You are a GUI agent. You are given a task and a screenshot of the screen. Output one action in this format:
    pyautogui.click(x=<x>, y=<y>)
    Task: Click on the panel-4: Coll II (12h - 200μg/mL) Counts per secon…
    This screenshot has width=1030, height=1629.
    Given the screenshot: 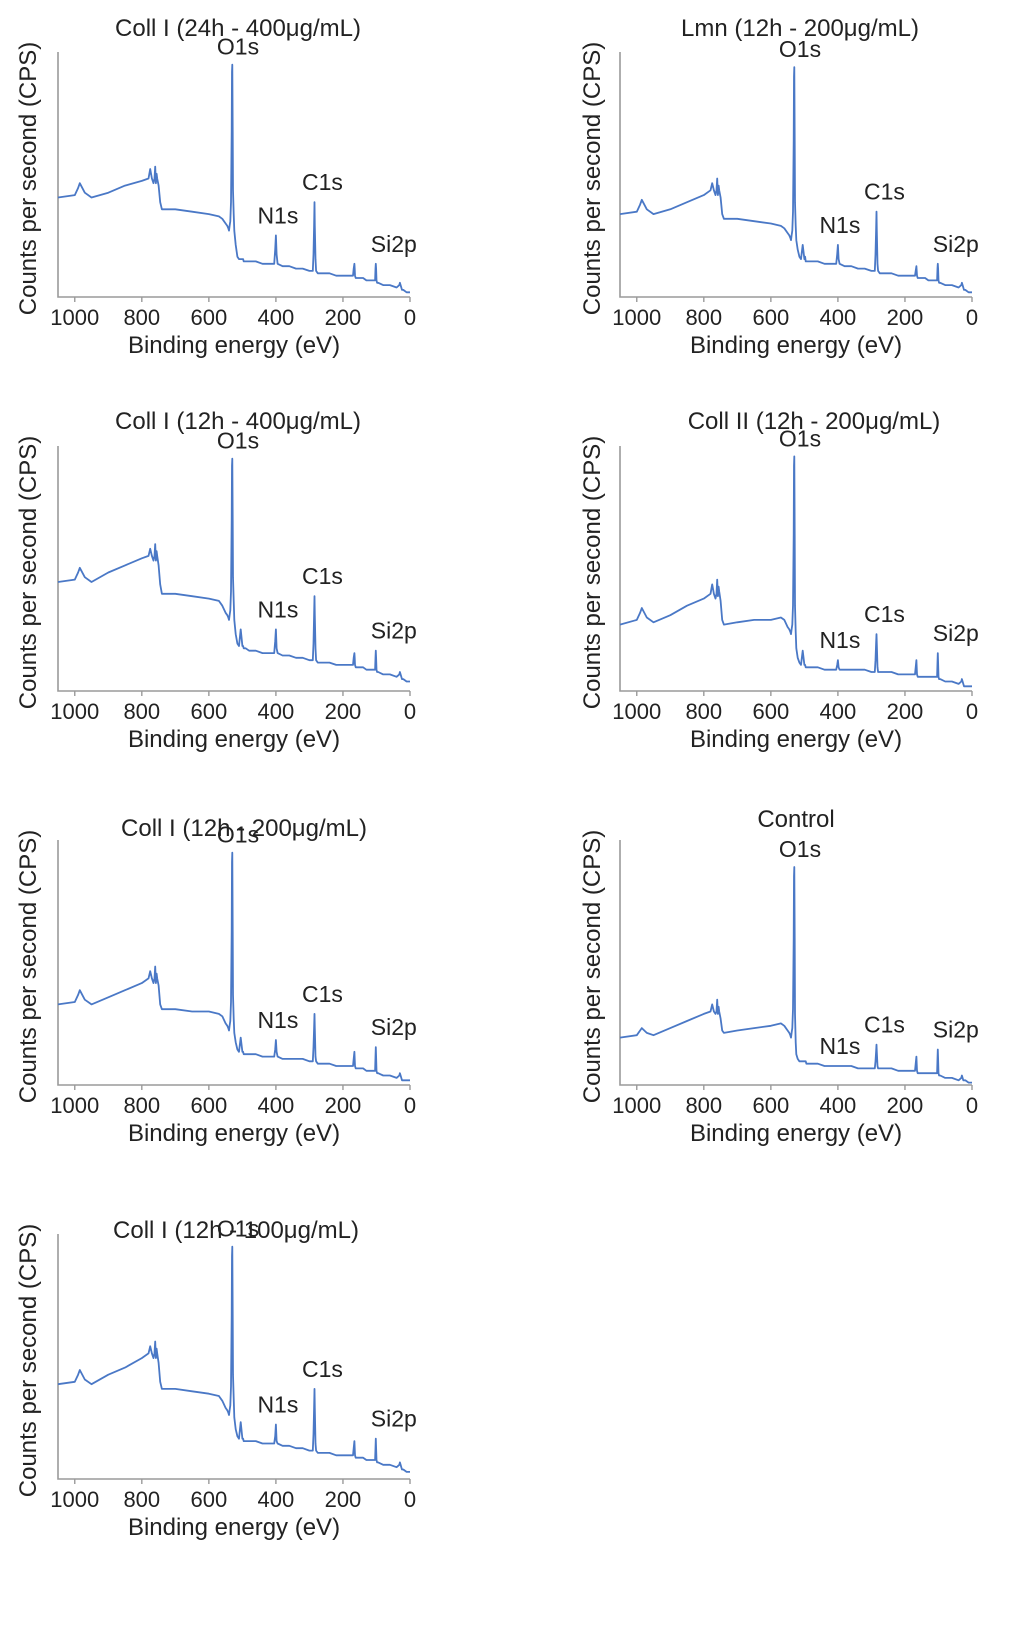 What is the action you would take?
    pyautogui.click(x=779, y=580)
    